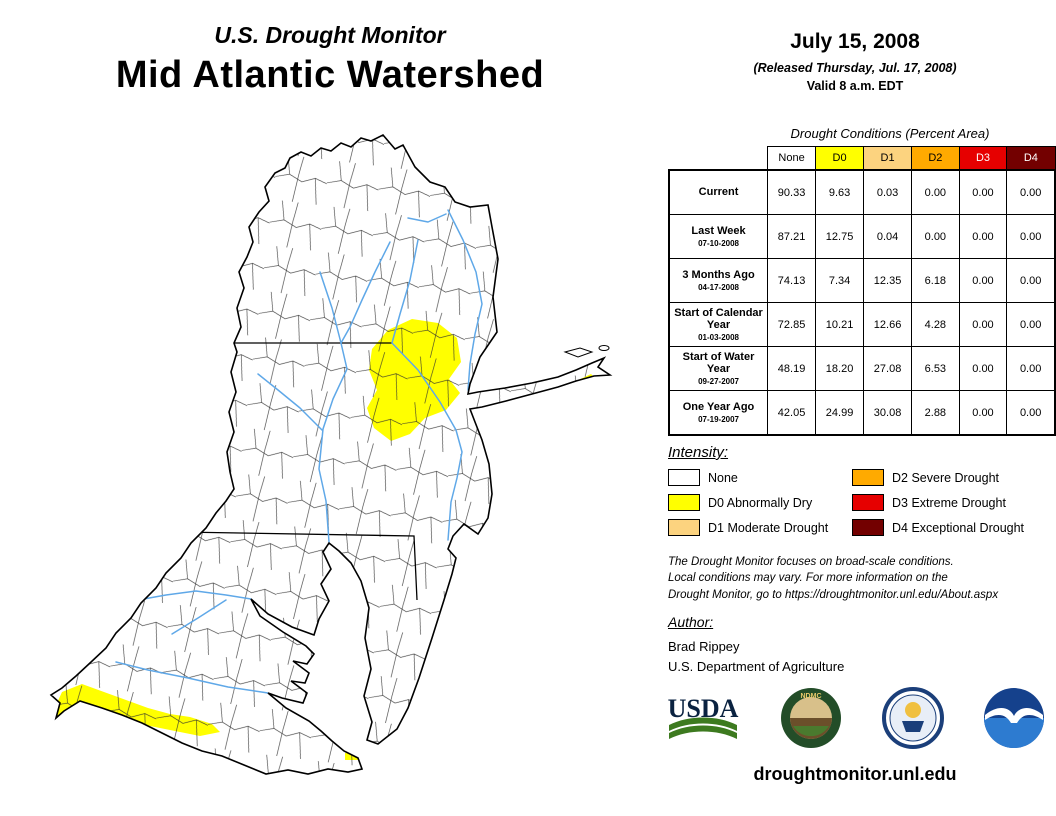 Image resolution: width=1056 pixels, height=816 pixels. Describe the element at coordinates (199, 617) in the screenshot. I see `shenandoah-river` at that location.